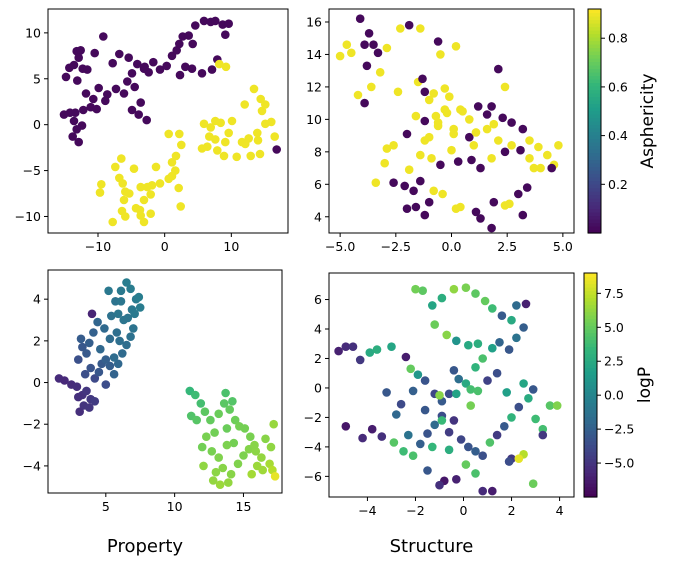 This screenshot has width=678, height=572. I want to click on y-tick-label: −4, so click(313, 446).